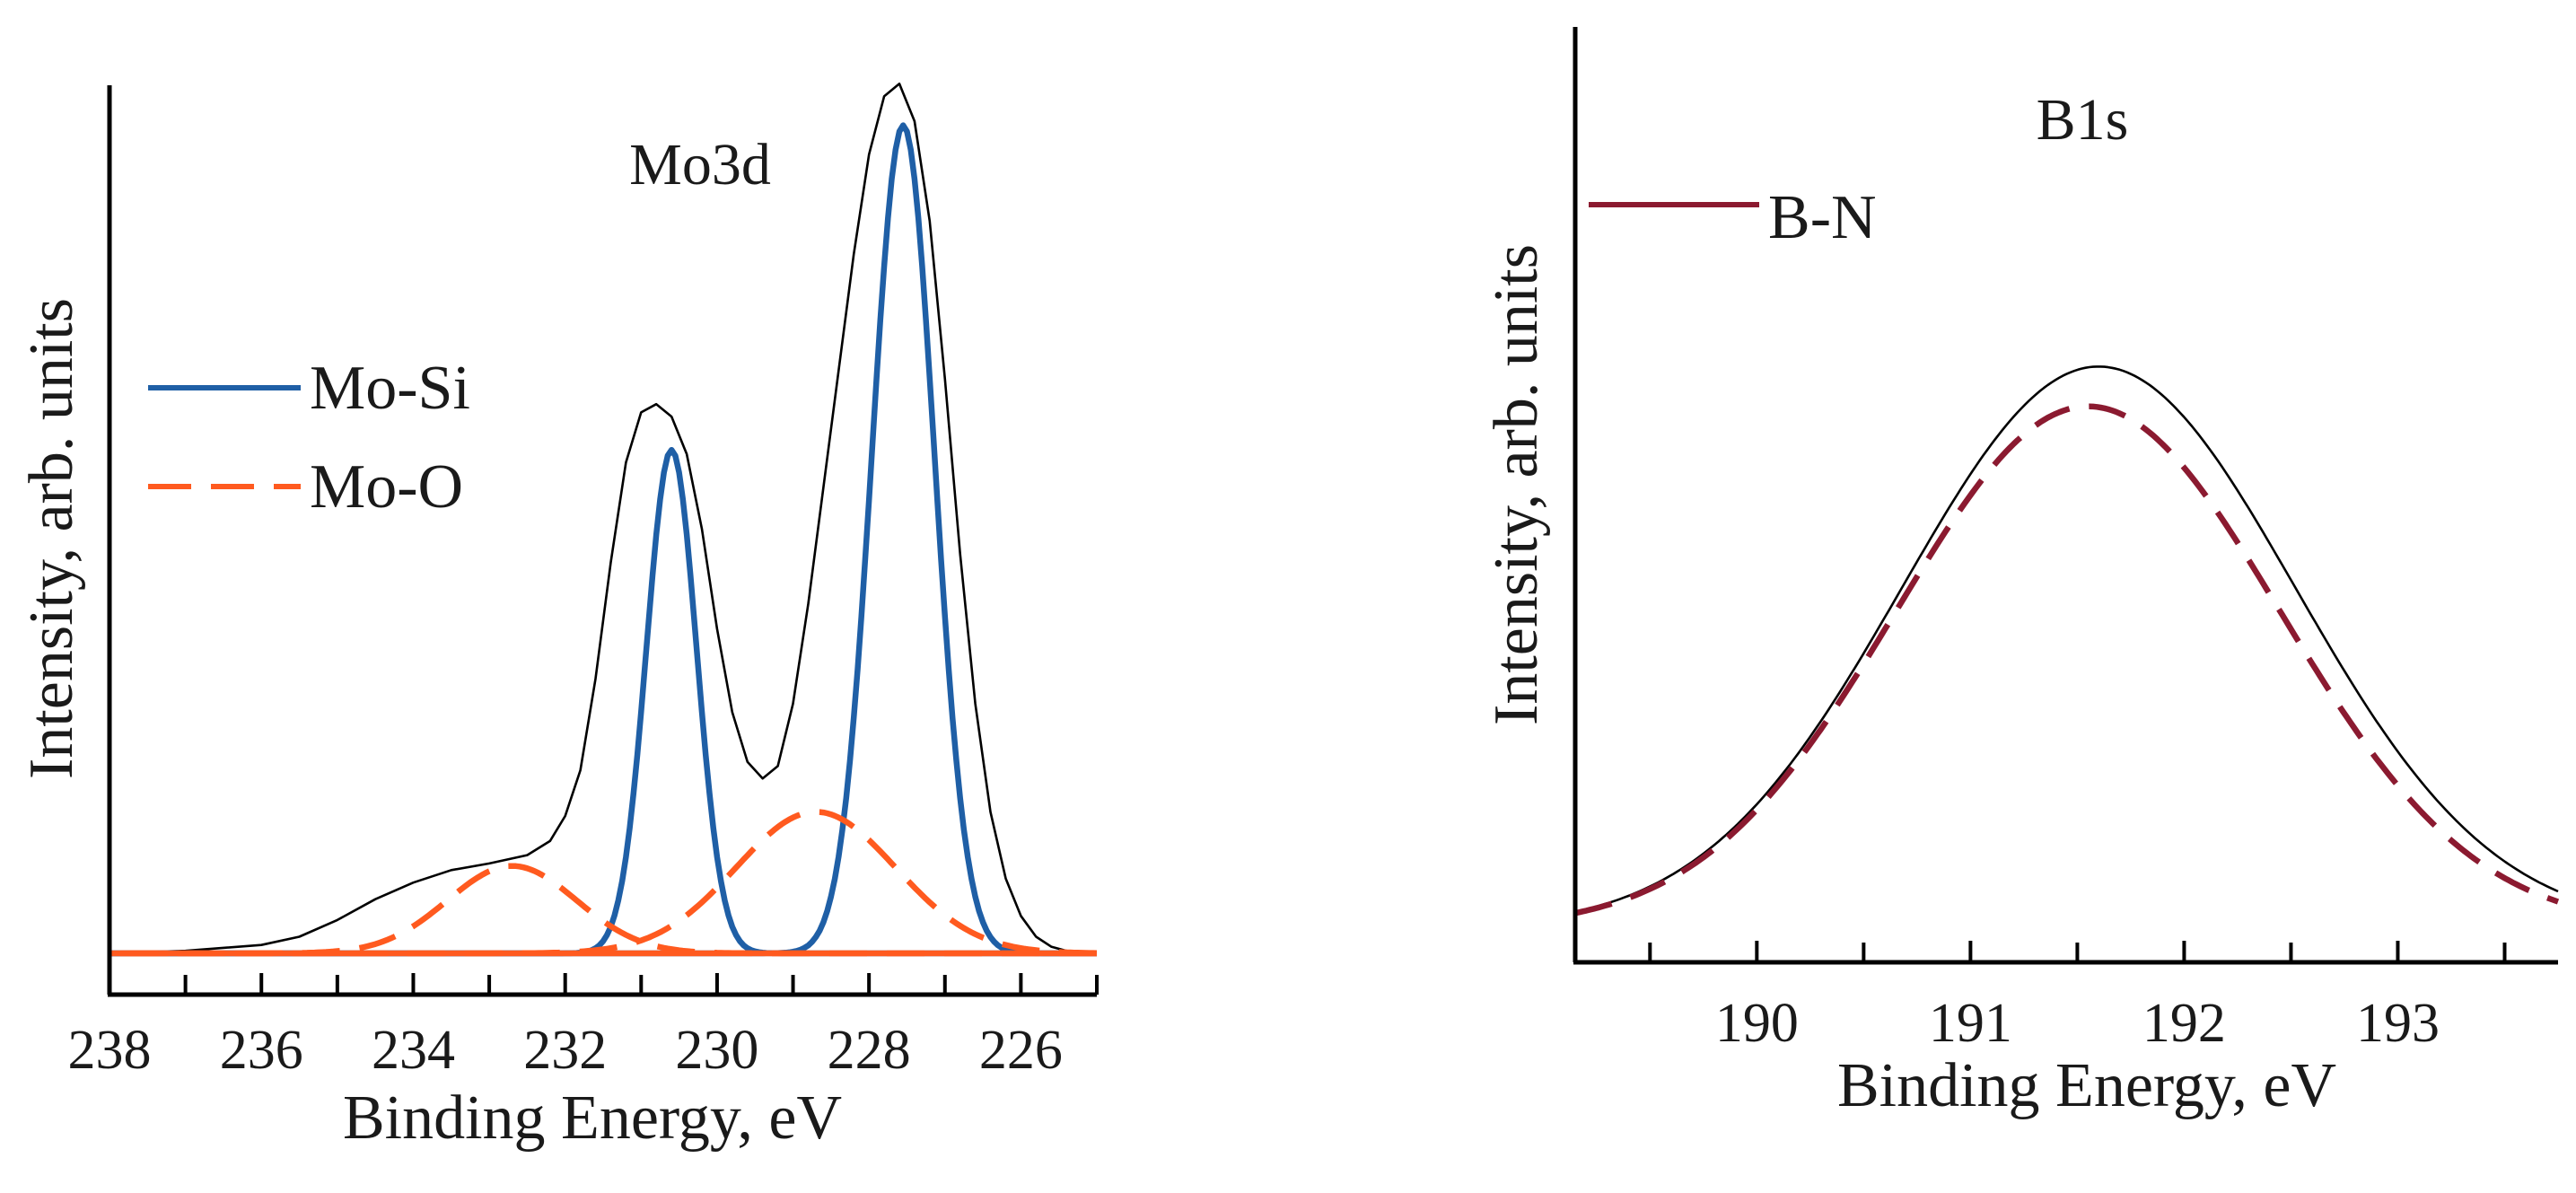 Image resolution: width=2576 pixels, height=1193 pixels. Describe the element at coordinates (565, 1050) in the screenshot. I see `x-tick-label: 232` at that location.